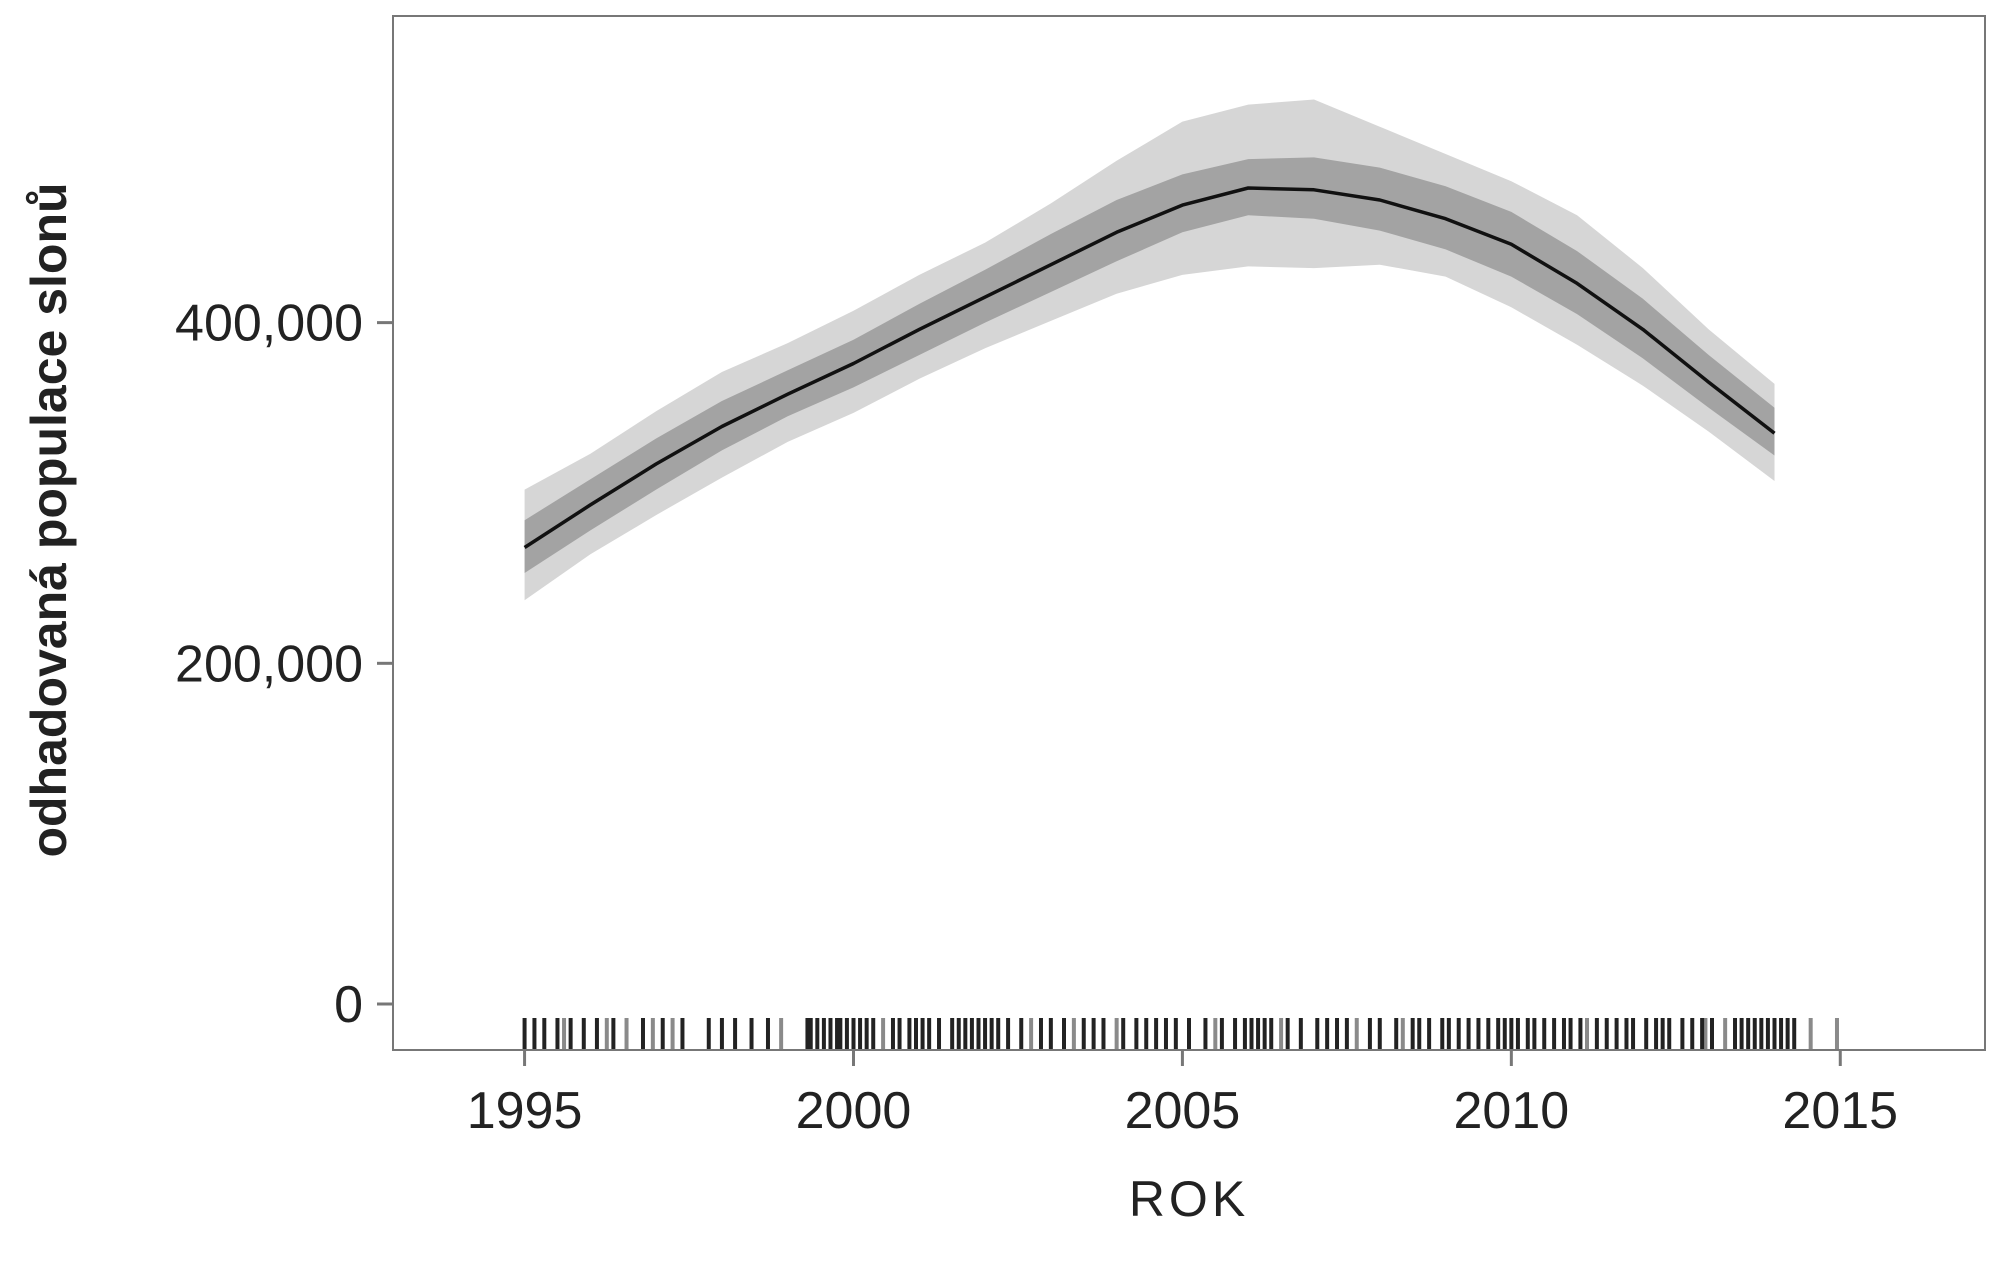  Describe the element at coordinates (525, 1111) in the screenshot. I see `x-tick-label: 1995` at that location.